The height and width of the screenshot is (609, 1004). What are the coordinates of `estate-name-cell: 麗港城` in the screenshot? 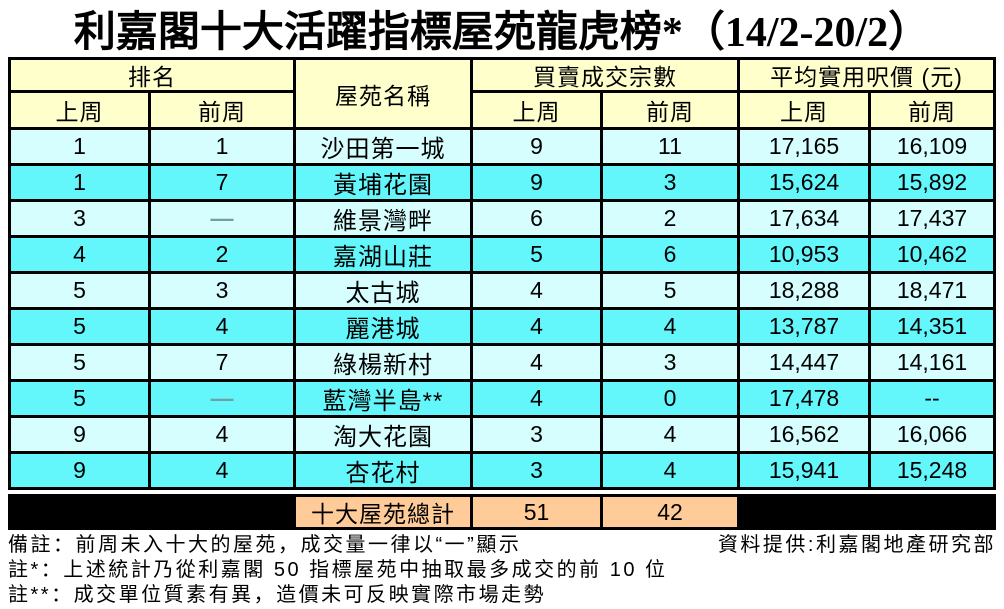 It's located at (383, 326).